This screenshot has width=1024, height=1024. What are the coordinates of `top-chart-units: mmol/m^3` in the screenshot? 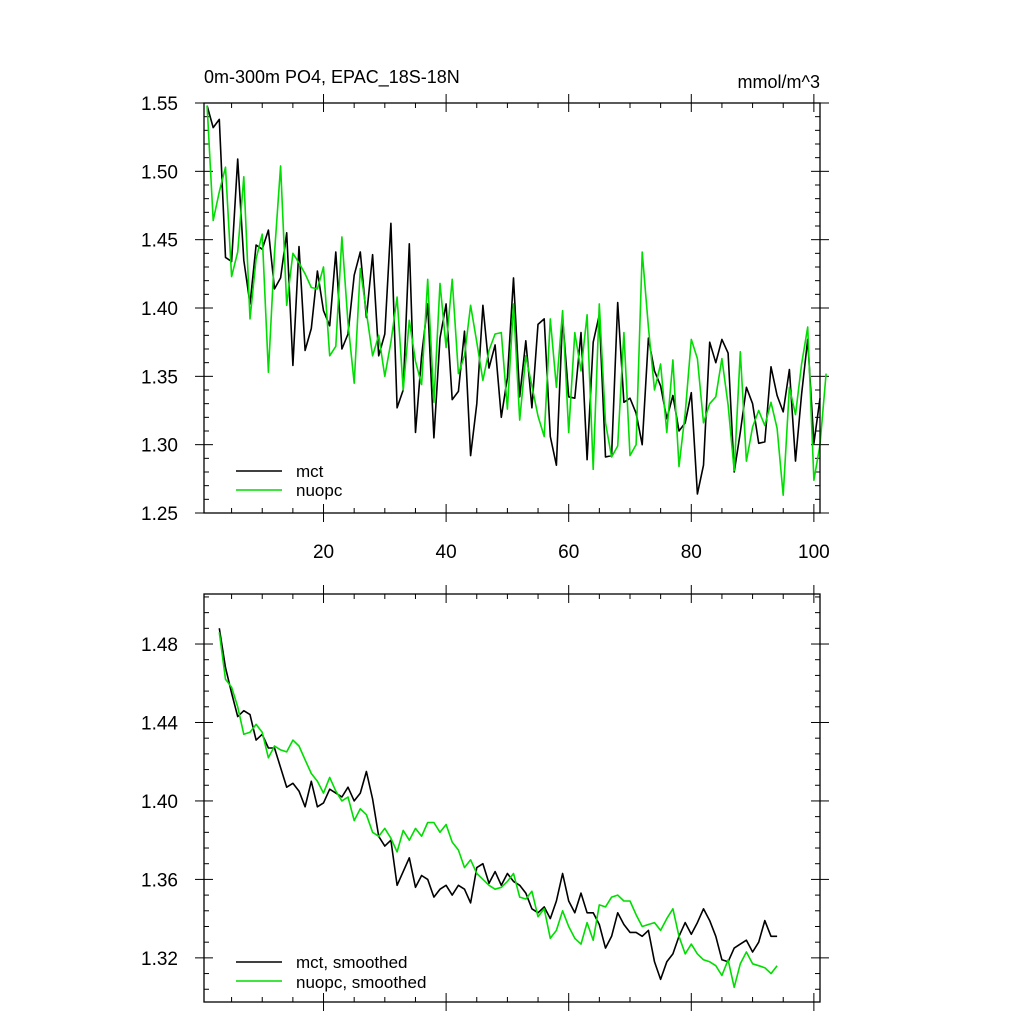 It's located at (779, 82).